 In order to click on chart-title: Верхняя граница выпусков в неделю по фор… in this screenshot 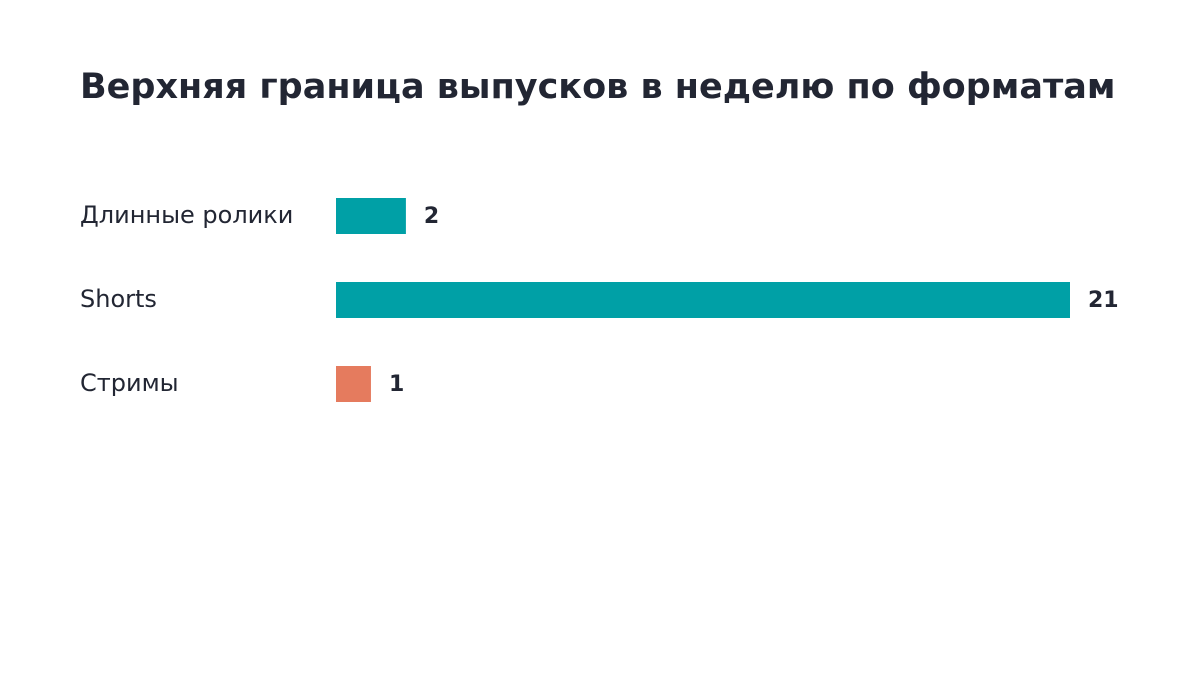, I will do `click(598, 87)`.